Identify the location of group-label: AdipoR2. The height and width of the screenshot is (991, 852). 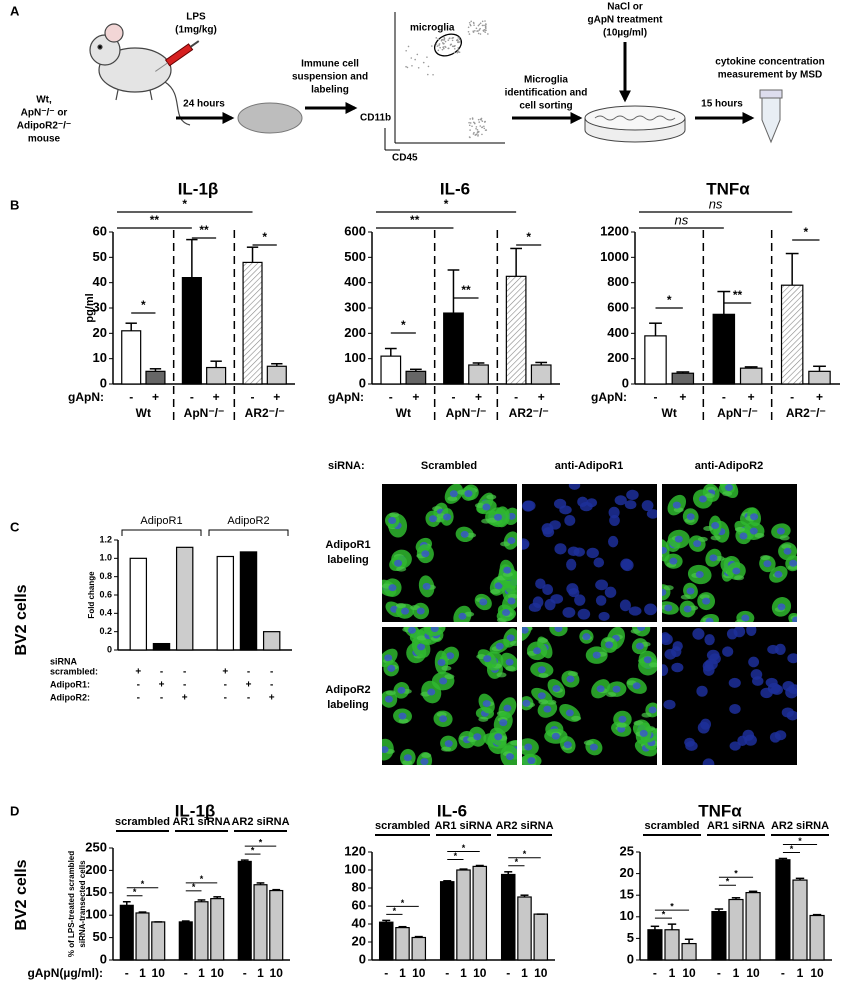
(248, 521).